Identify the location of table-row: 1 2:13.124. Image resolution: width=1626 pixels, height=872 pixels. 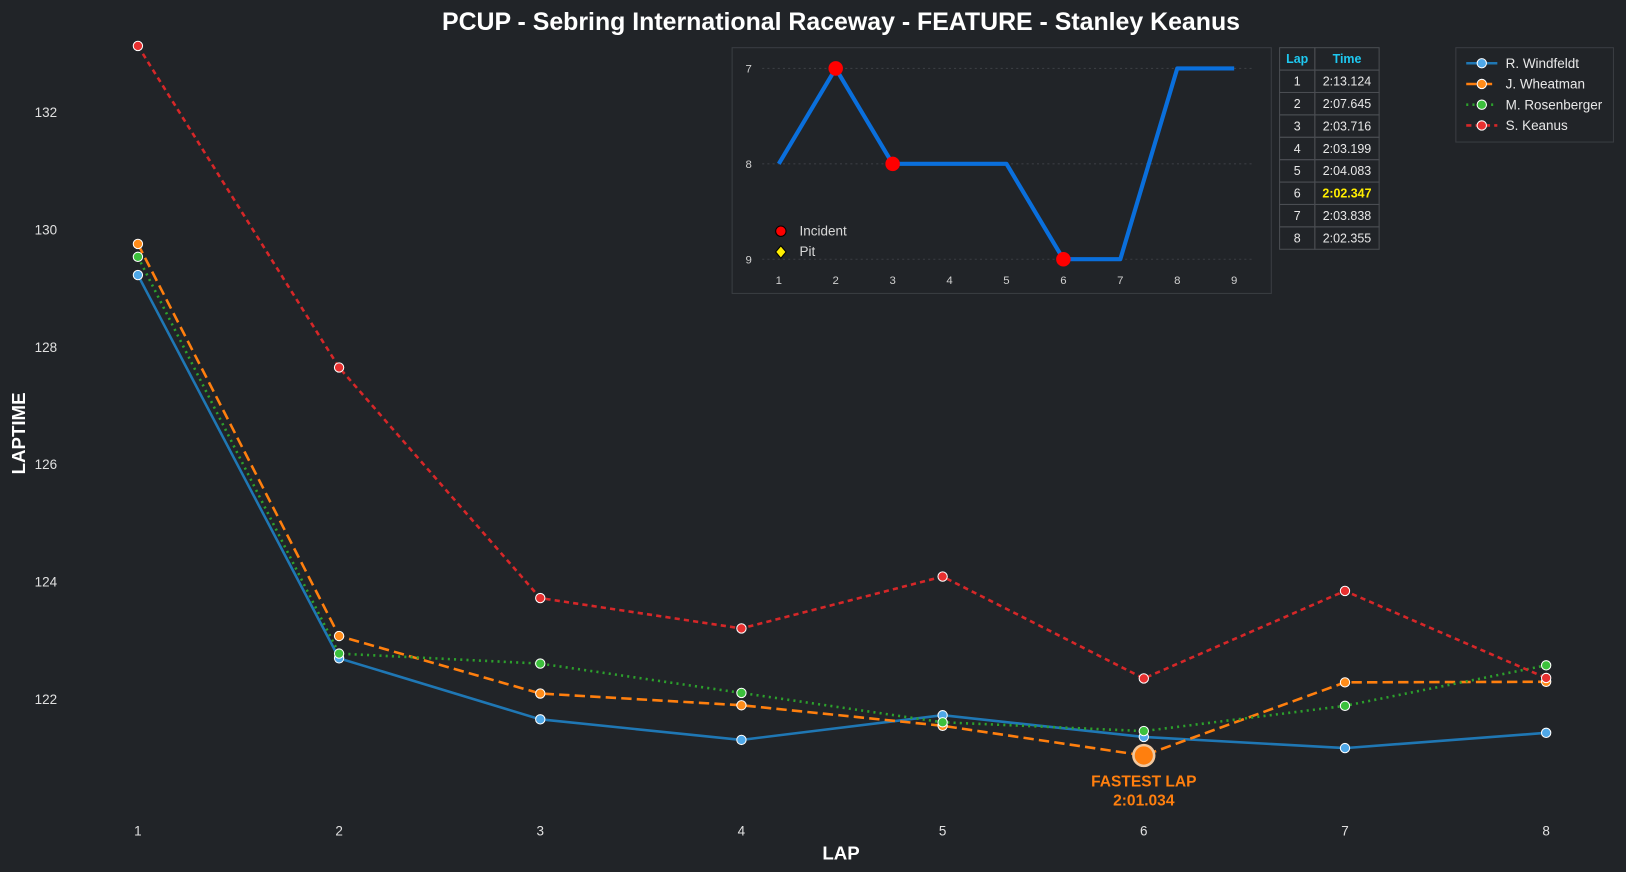
(1329, 81).